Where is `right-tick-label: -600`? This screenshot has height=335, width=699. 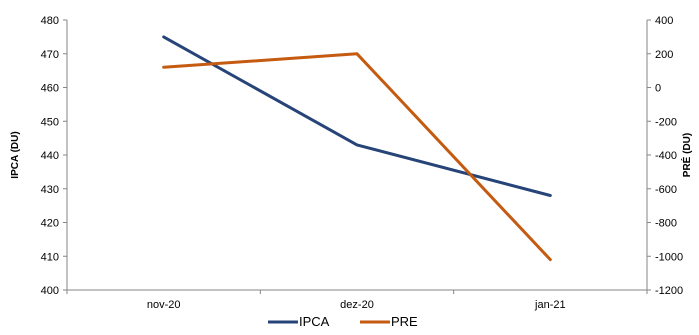 right-tick-label: -600 is located at coordinates (666, 190).